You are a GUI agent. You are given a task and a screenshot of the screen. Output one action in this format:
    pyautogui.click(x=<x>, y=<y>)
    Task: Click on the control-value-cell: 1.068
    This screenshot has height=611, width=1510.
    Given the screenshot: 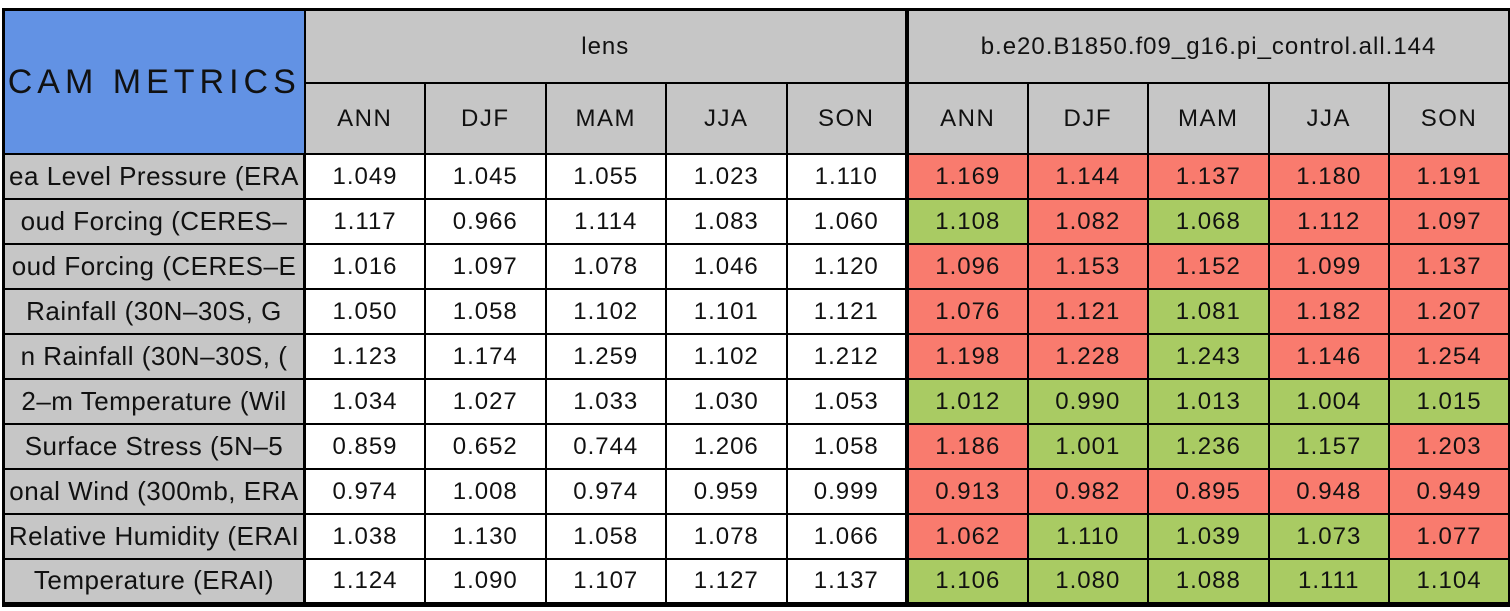 What is the action you would take?
    pyautogui.click(x=1208, y=221)
    